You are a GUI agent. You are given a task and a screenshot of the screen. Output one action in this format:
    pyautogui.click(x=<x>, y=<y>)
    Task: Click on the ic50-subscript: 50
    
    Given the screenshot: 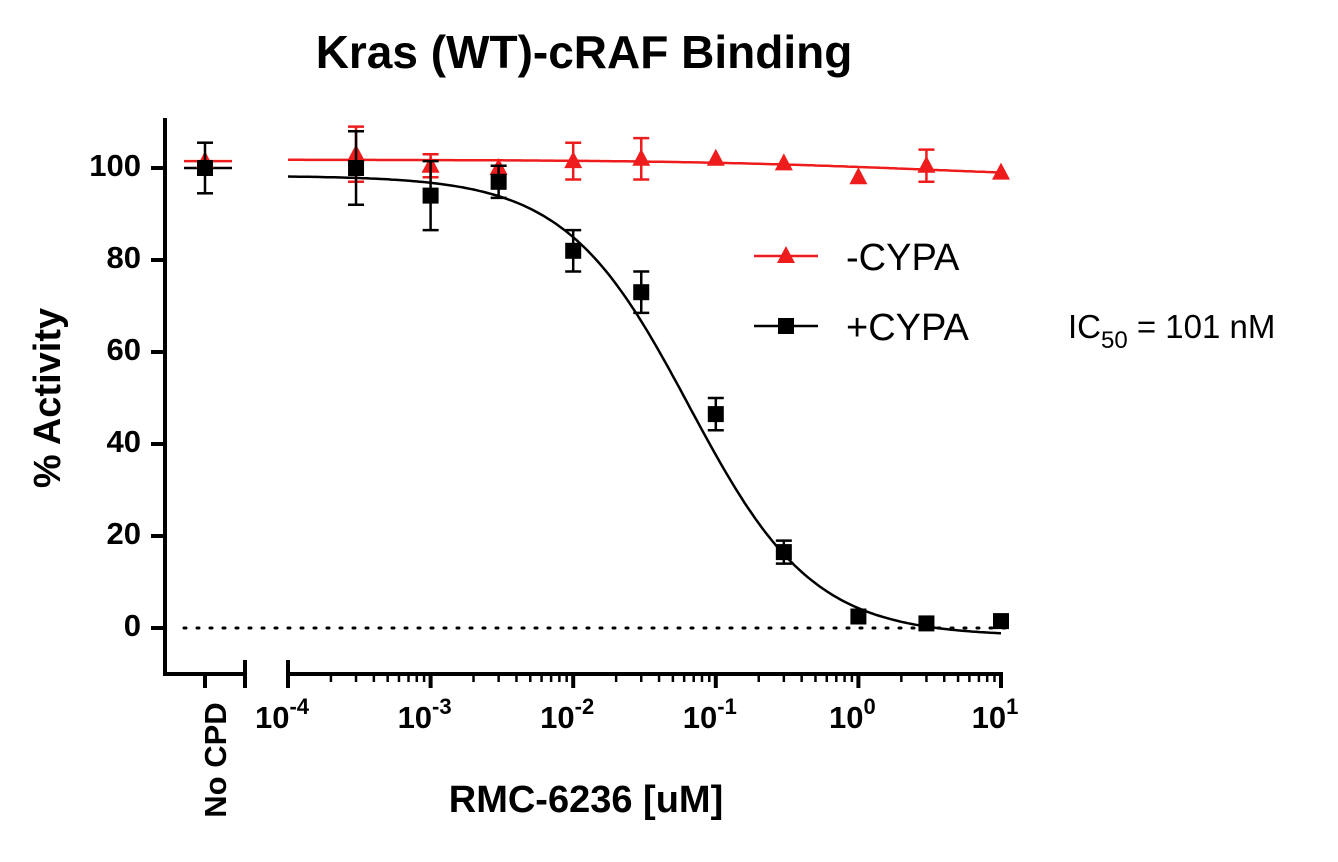 What is the action you would take?
    pyautogui.click(x=1114, y=340)
    